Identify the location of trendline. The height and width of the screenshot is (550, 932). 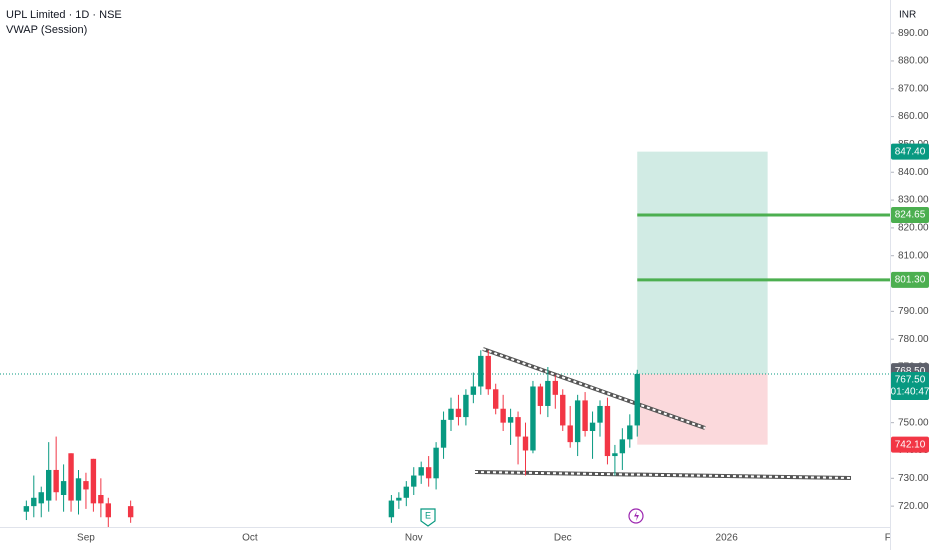
(594, 388).